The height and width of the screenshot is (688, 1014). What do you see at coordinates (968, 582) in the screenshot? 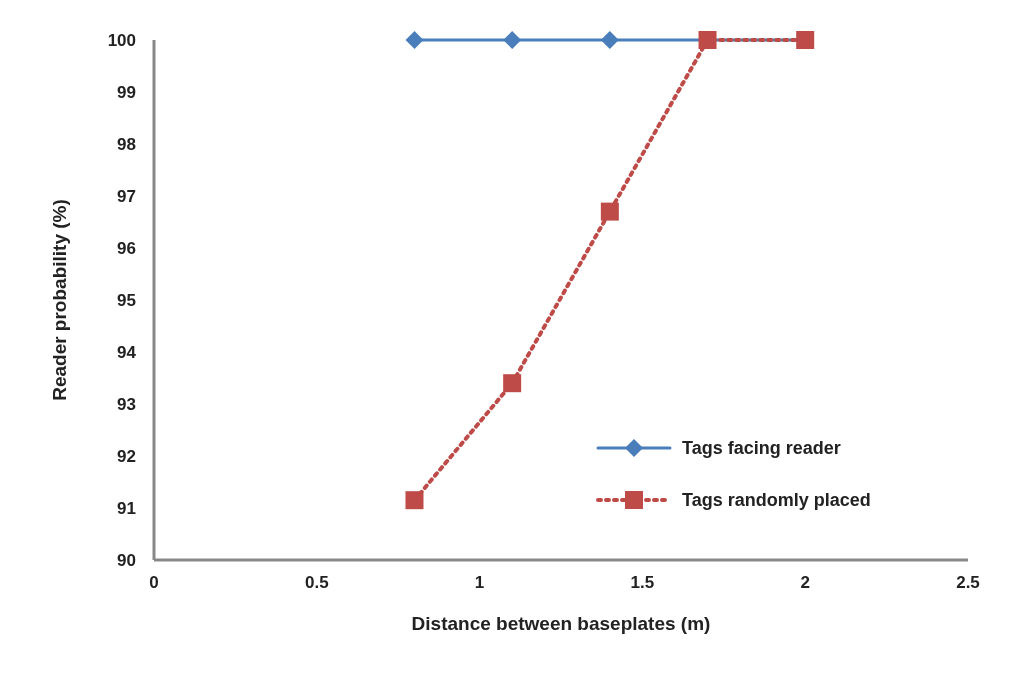
I see `x-tick-label: 2.5` at bounding box center [968, 582].